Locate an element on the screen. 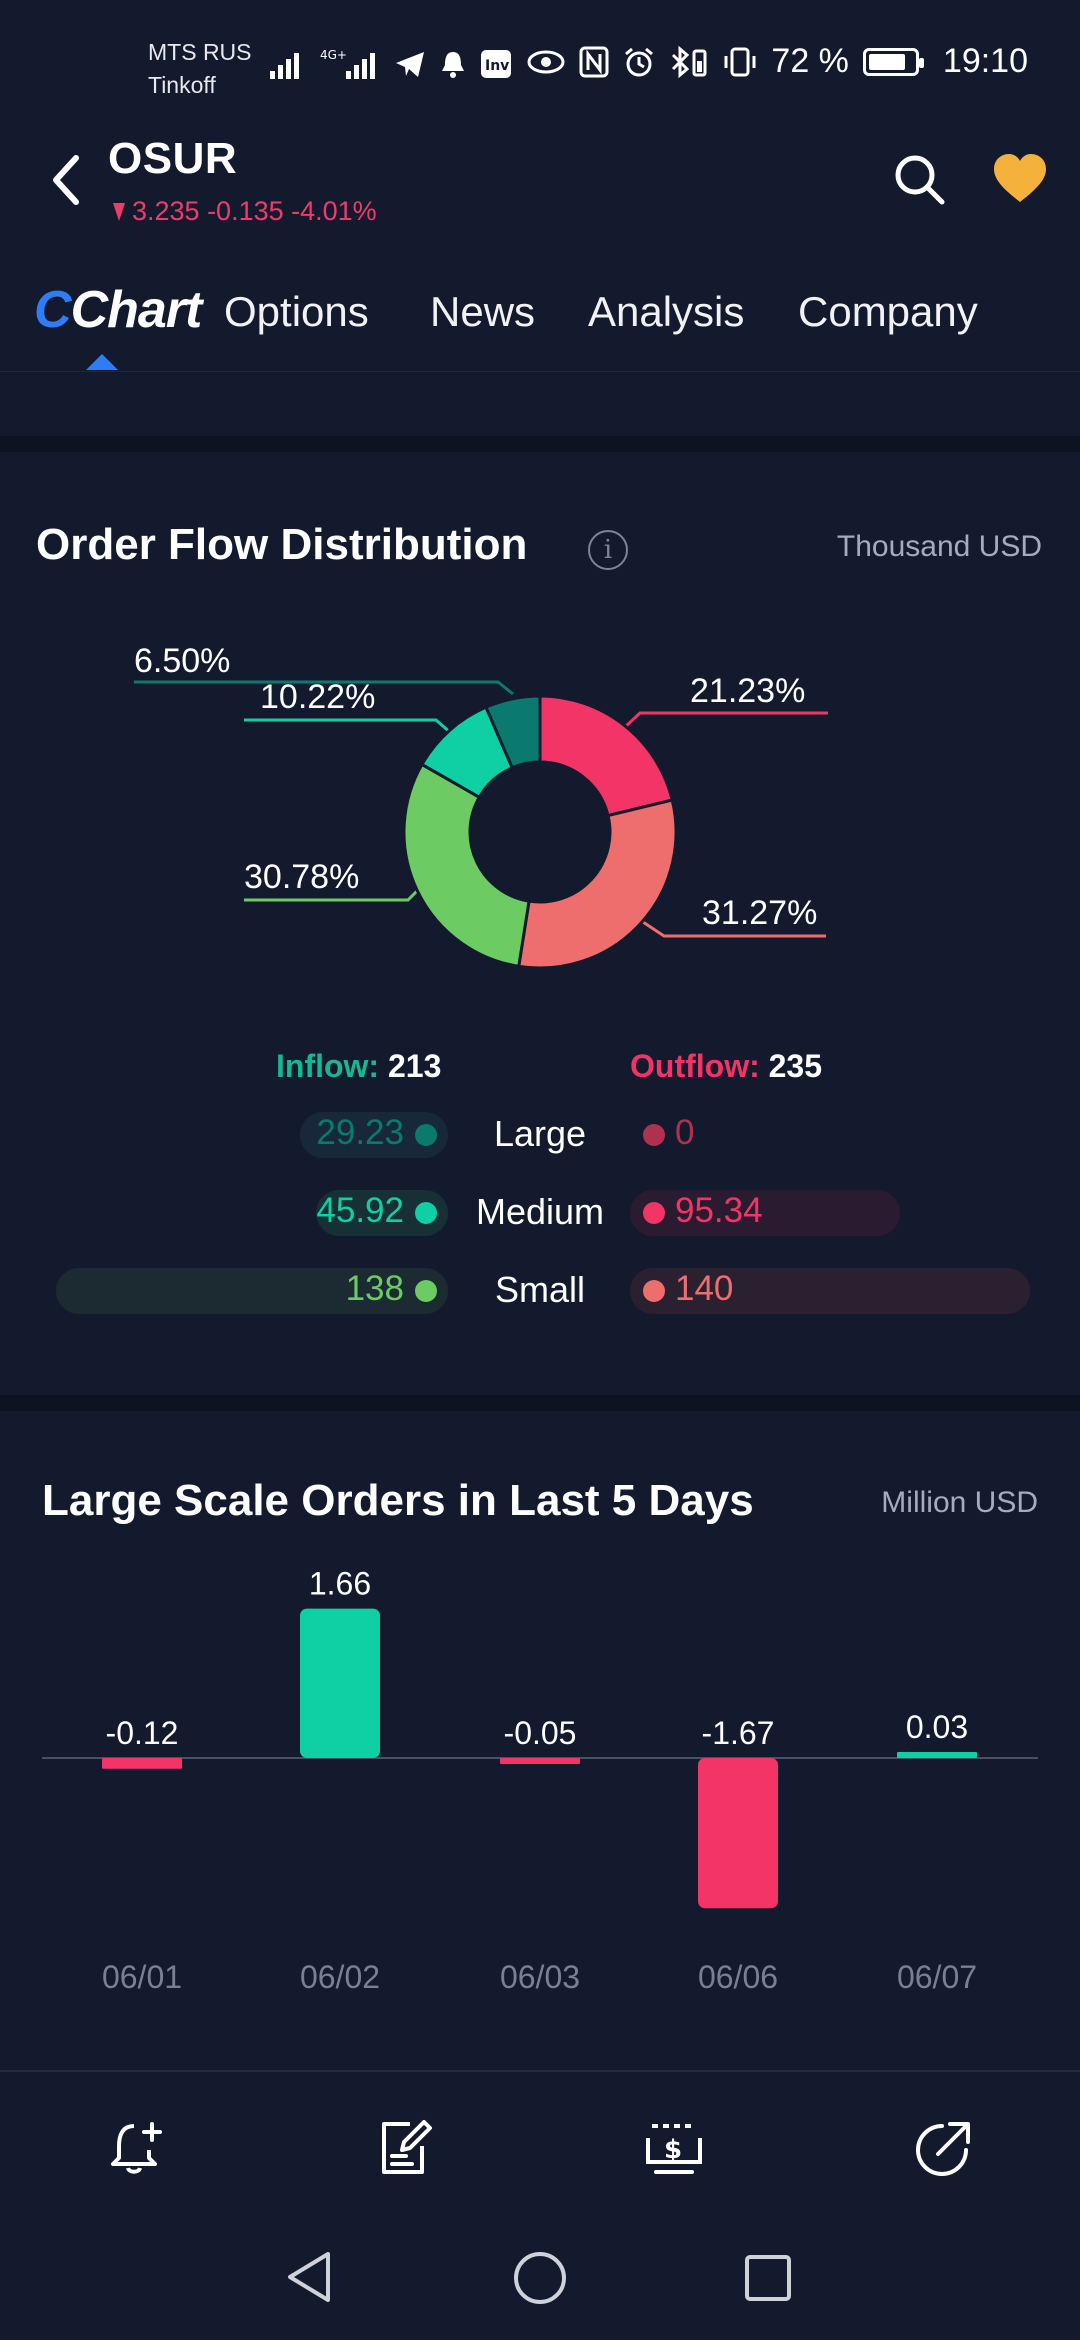 This screenshot has width=1080, height=2340. carrier-info: MTS RUS Tinkoff is located at coordinates (200, 69).